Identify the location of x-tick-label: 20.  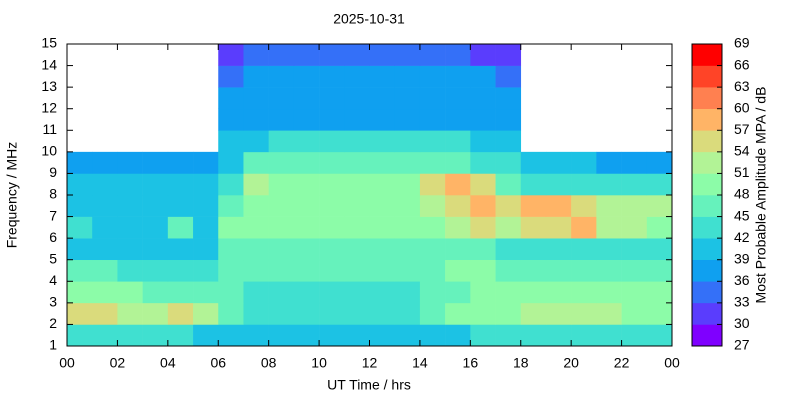
(571, 363).